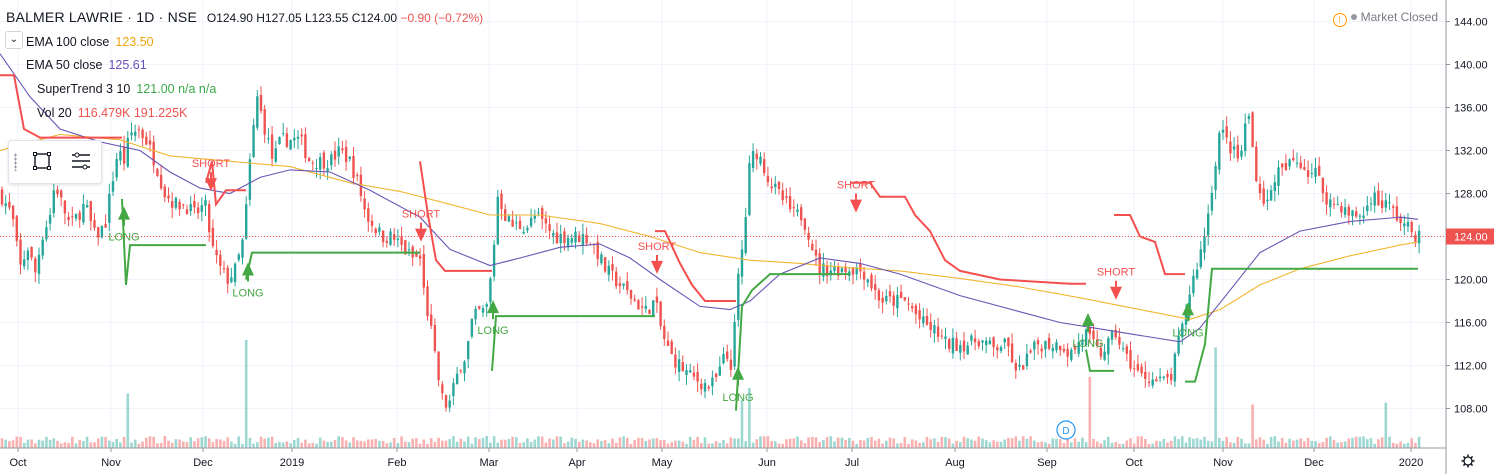 The height and width of the screenshot is (474, 1494). I want to click on dividend-marker, so click(1066, 430).